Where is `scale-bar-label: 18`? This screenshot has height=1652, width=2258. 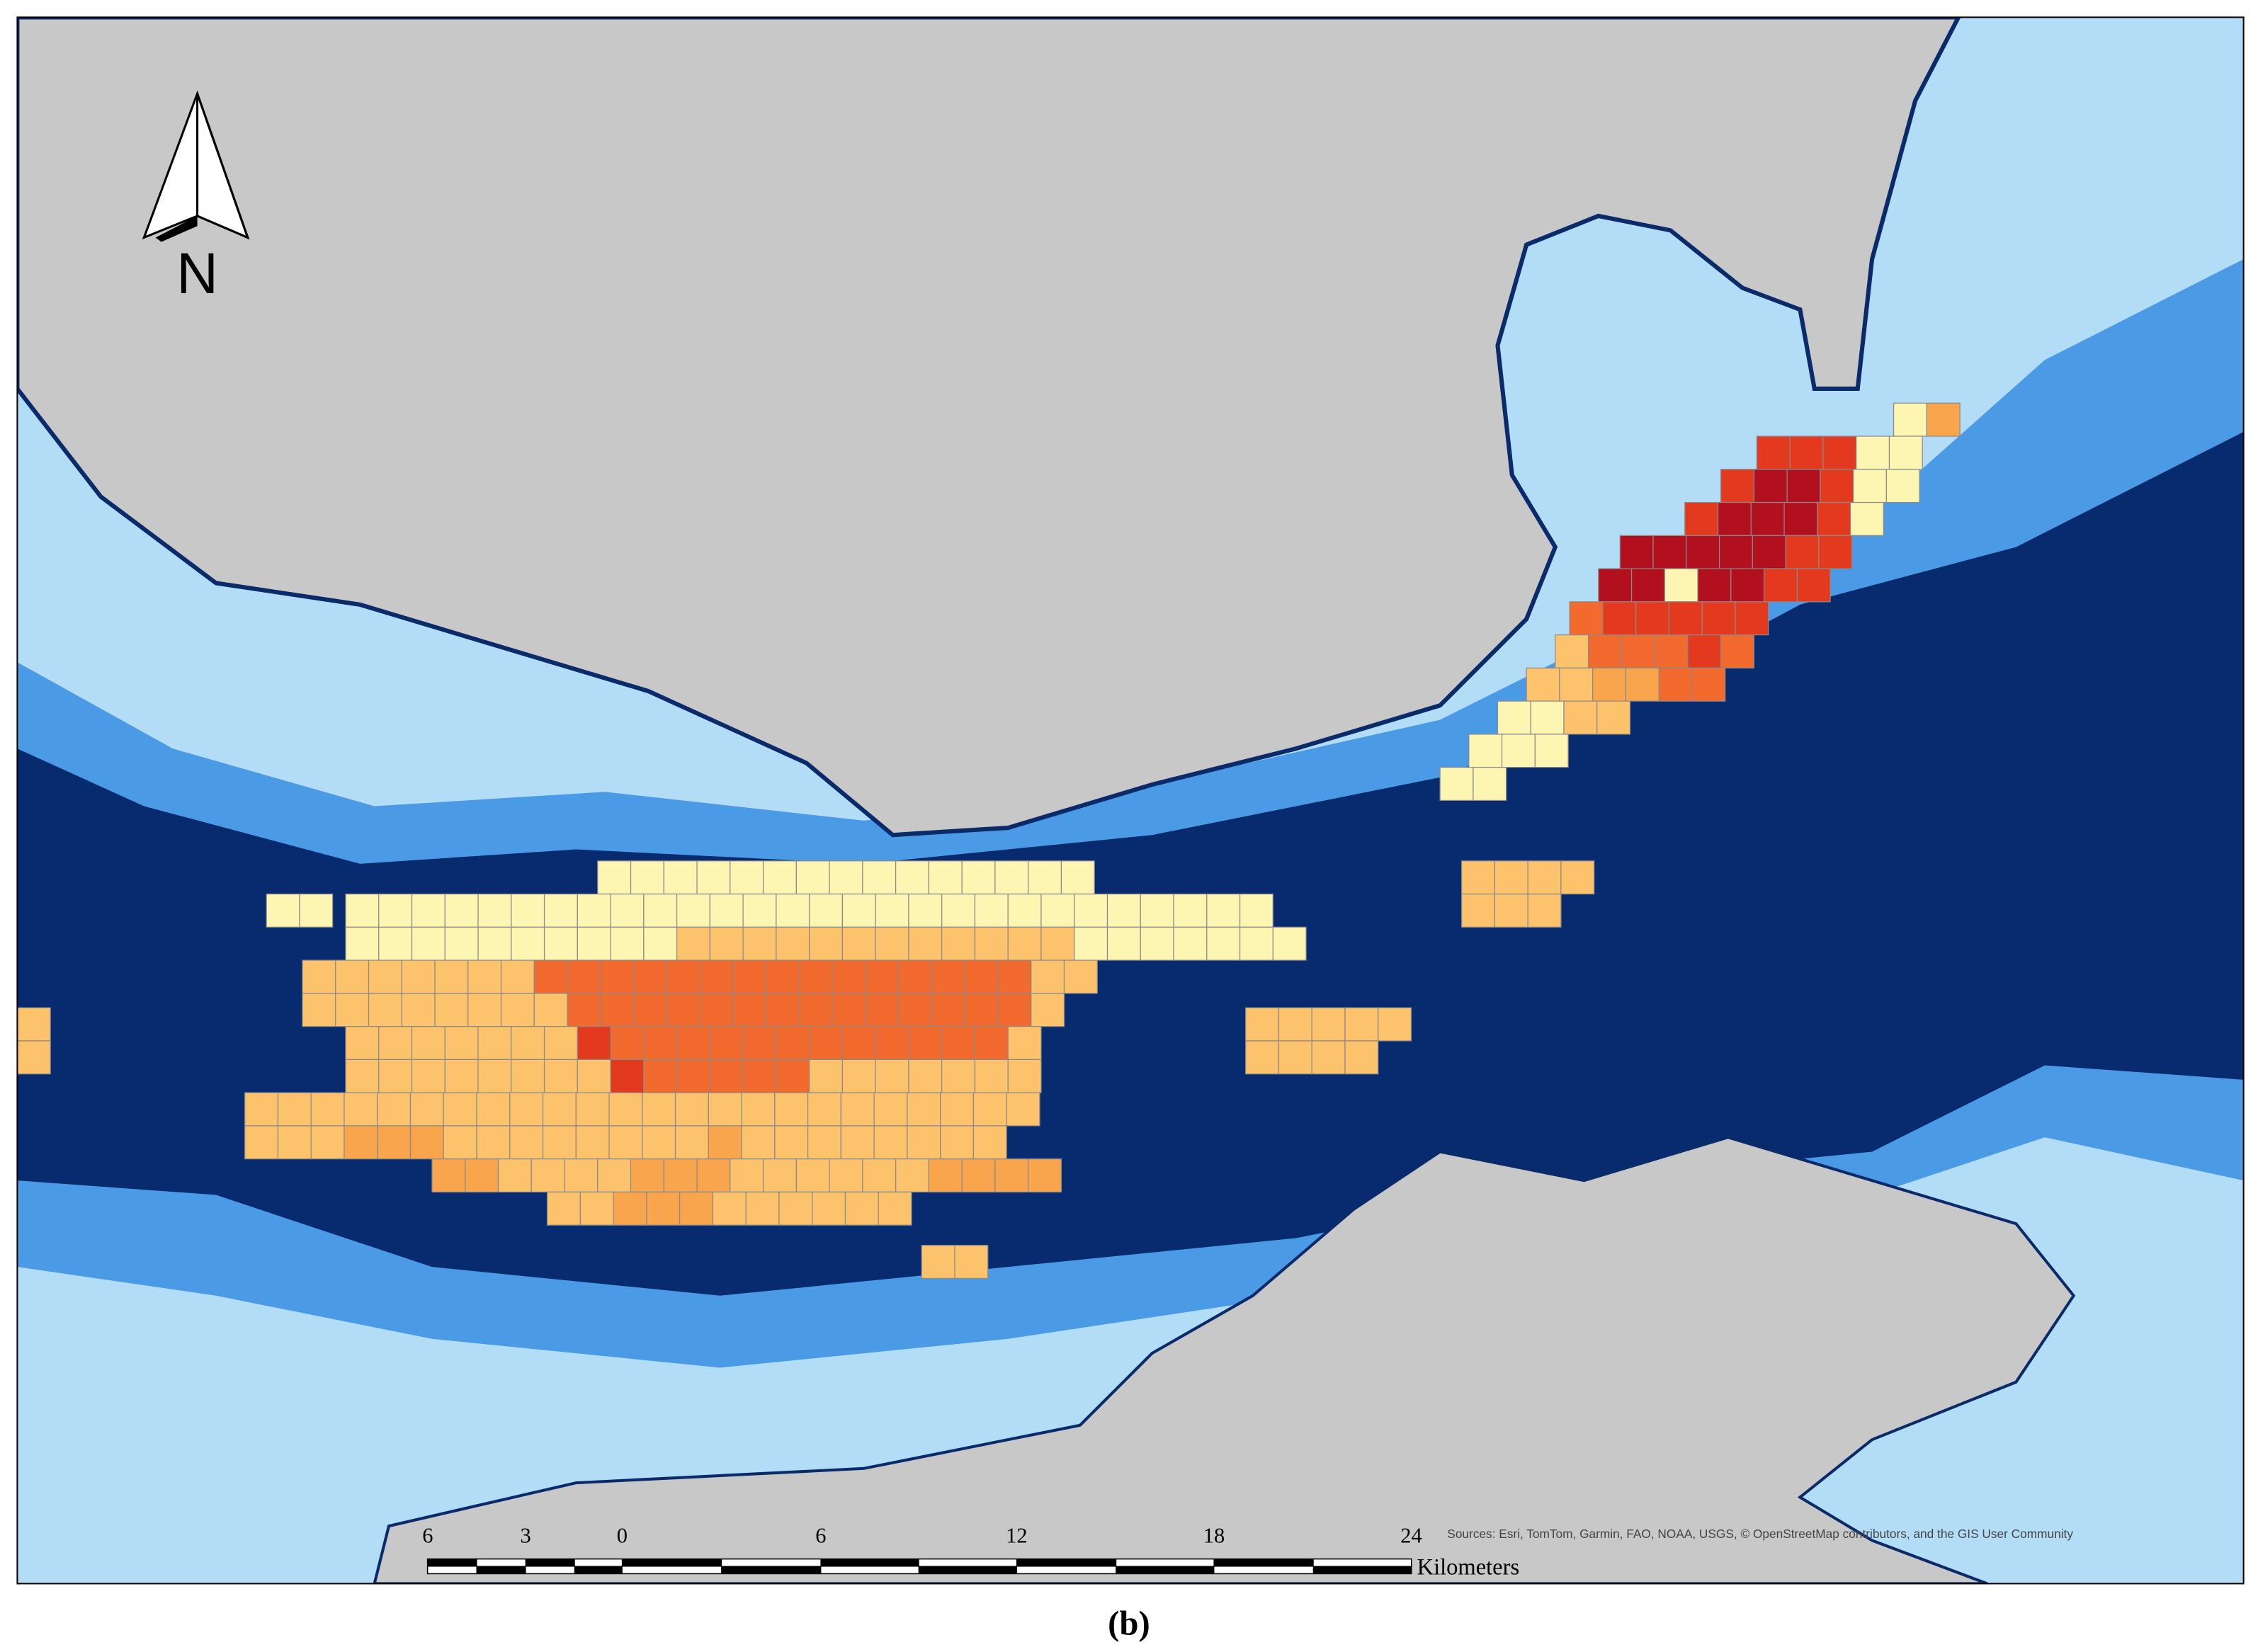
scale-bar-label: 18 is located at coordinates (1214, 1535).